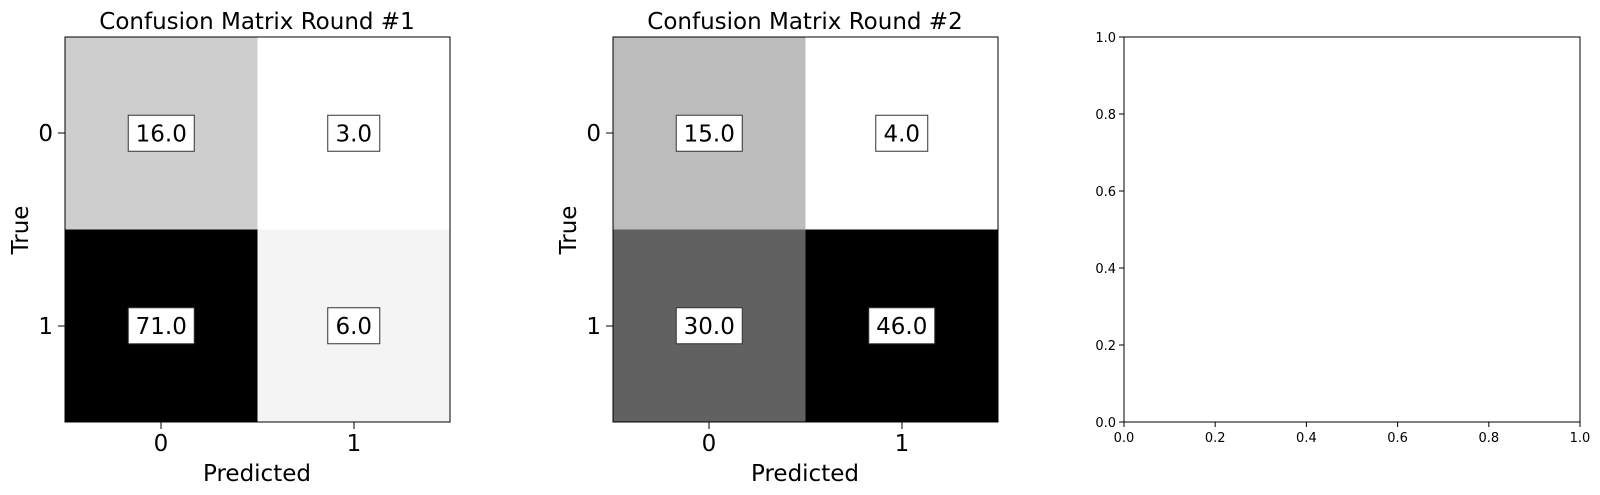 Image resolution: width=1600 pixels, height=495 pixels. Describe the element at coordinates (1215, 438) in the screenshot. I see `x-tick-label: 0.2` at that location.